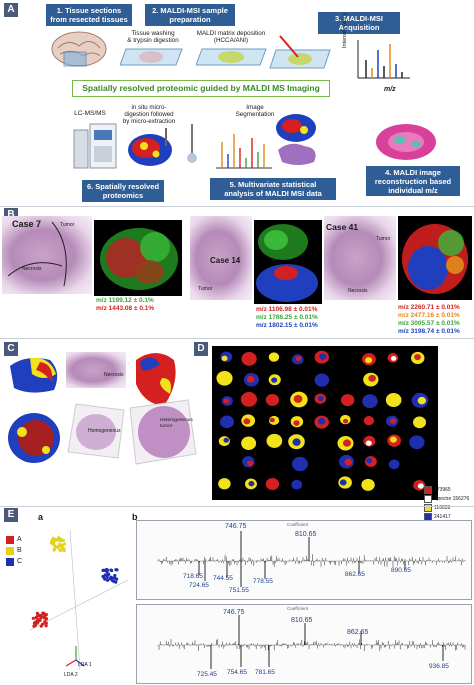 This screenshot has height=685, width=474. What do you see at coordinates (428, 508) in the screenshot?
I see `legend-swatch-yellow` at bounding box center [428, 508].